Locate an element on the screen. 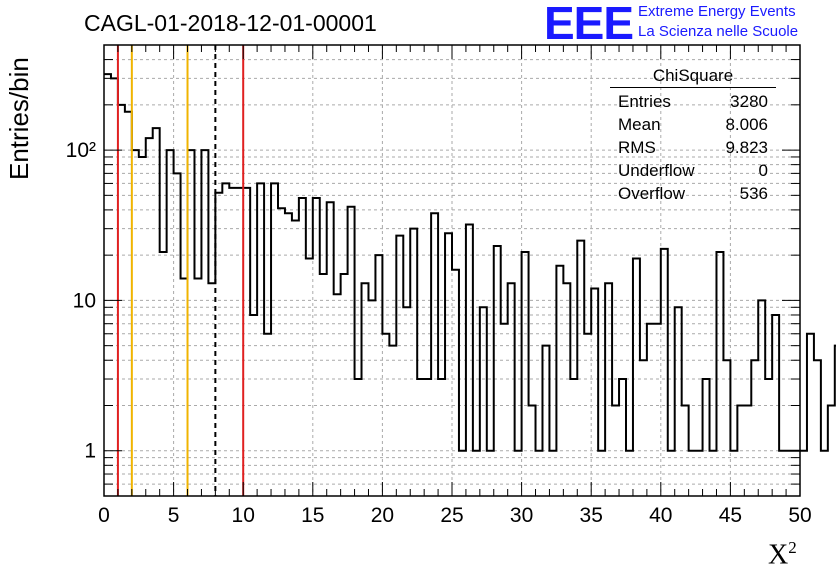  x-tick-label: 20 is located at coordinates (382, 515).